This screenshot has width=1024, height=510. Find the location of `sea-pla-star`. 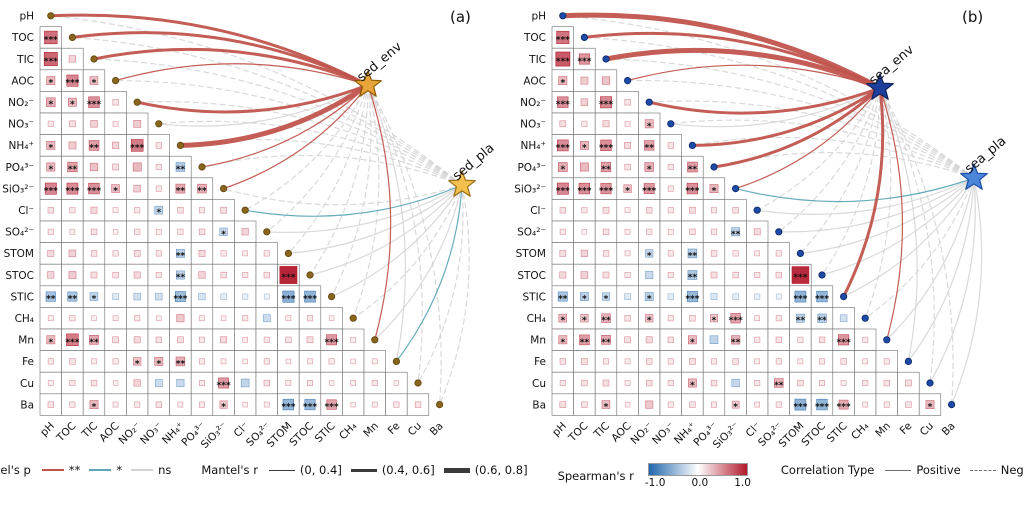

sea-pla-star is located at coordinates (974, 176).